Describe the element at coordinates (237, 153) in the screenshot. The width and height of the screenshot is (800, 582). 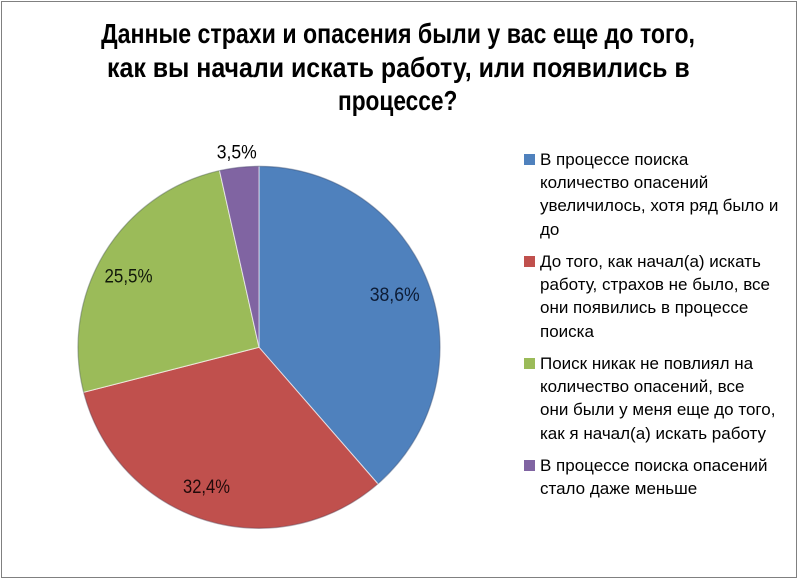
I see `svg-text: 3,5%` at that location.